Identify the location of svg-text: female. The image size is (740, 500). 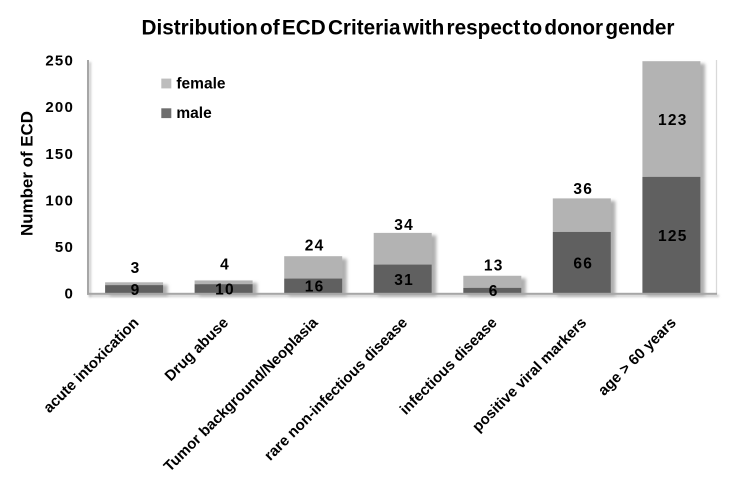
(200, 83).